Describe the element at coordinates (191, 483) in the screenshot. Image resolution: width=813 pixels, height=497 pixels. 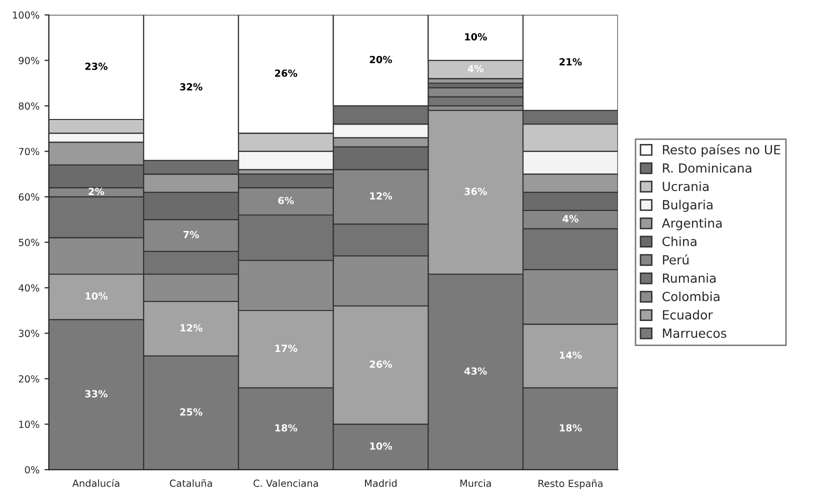
I see `x-tick-label: Cataluña` at that location.